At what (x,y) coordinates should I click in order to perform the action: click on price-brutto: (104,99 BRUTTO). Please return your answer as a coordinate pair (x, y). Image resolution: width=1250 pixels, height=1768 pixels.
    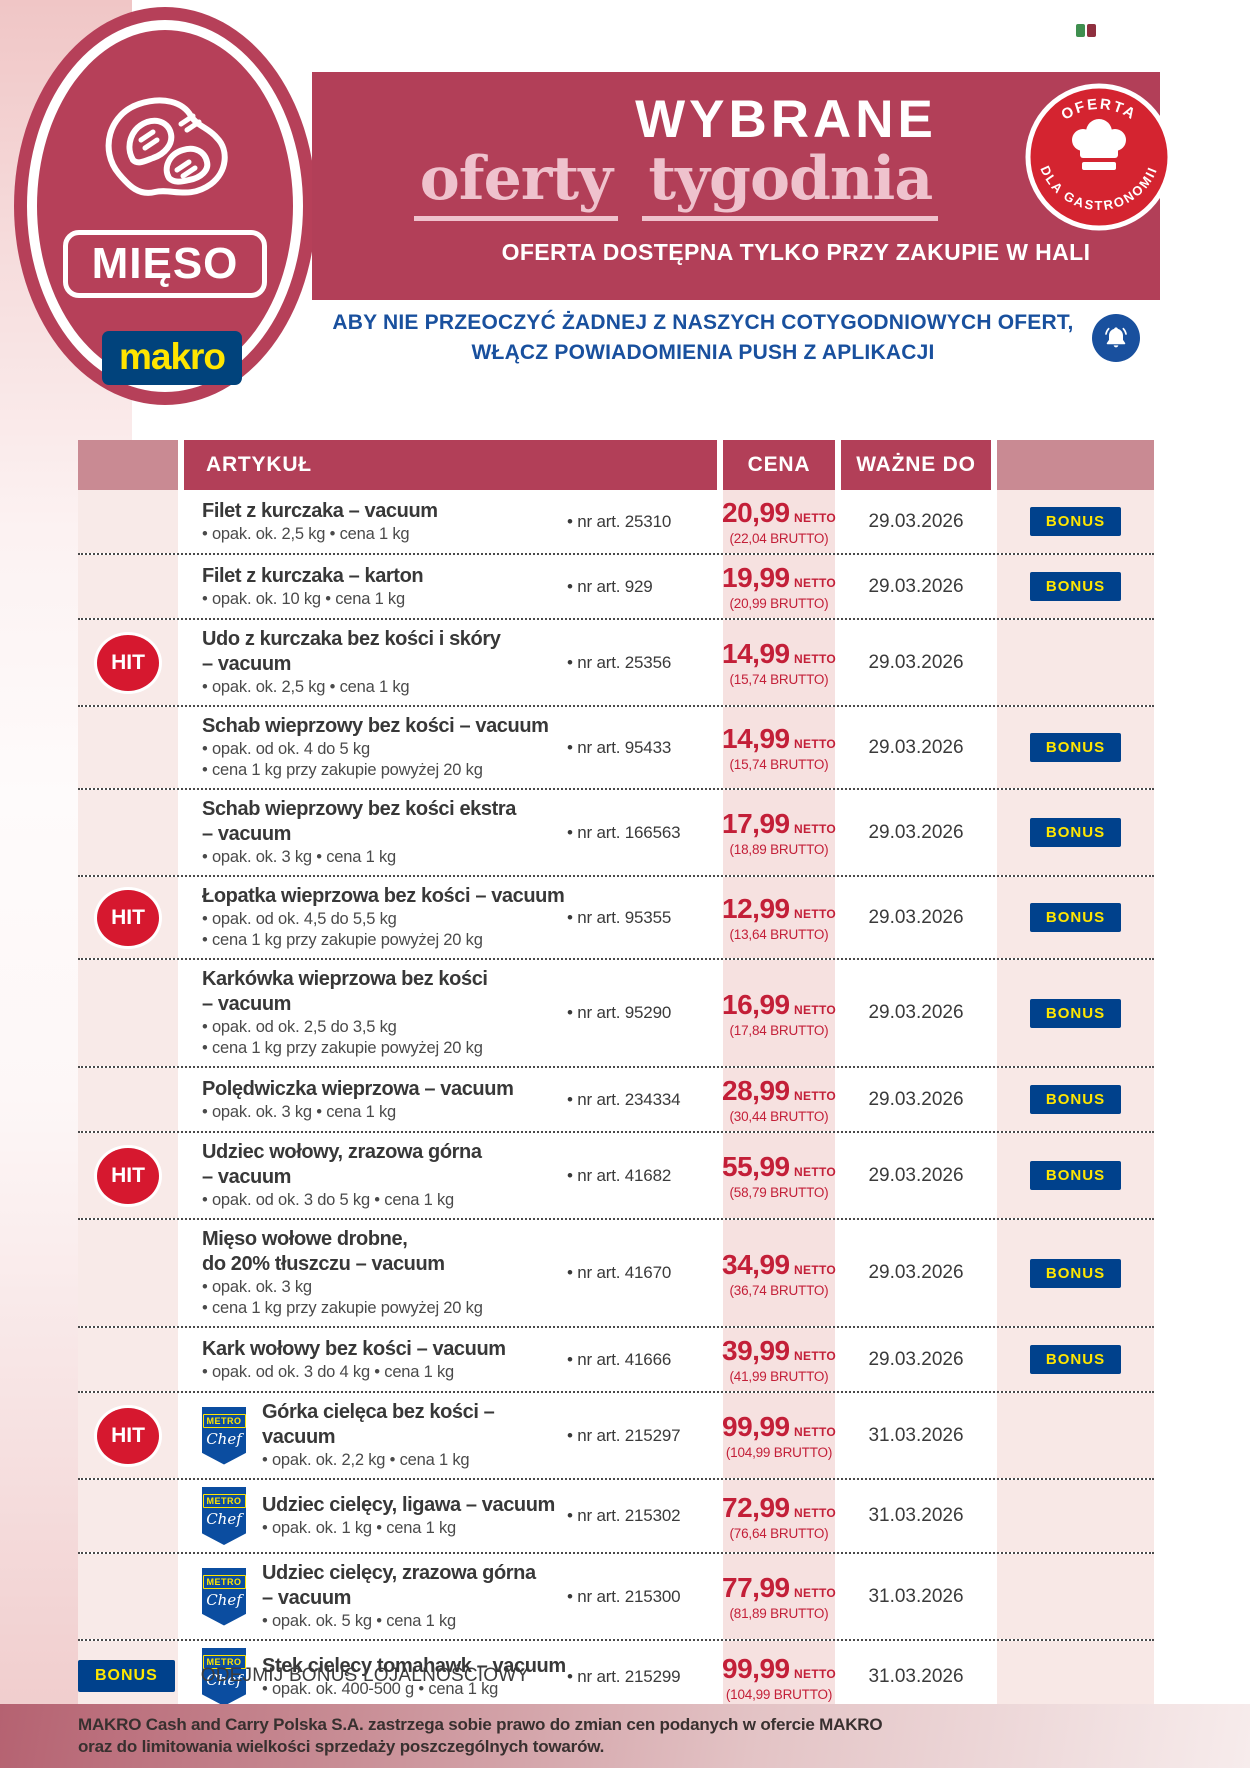
    Looking at the image, I should click on (779, 1694).